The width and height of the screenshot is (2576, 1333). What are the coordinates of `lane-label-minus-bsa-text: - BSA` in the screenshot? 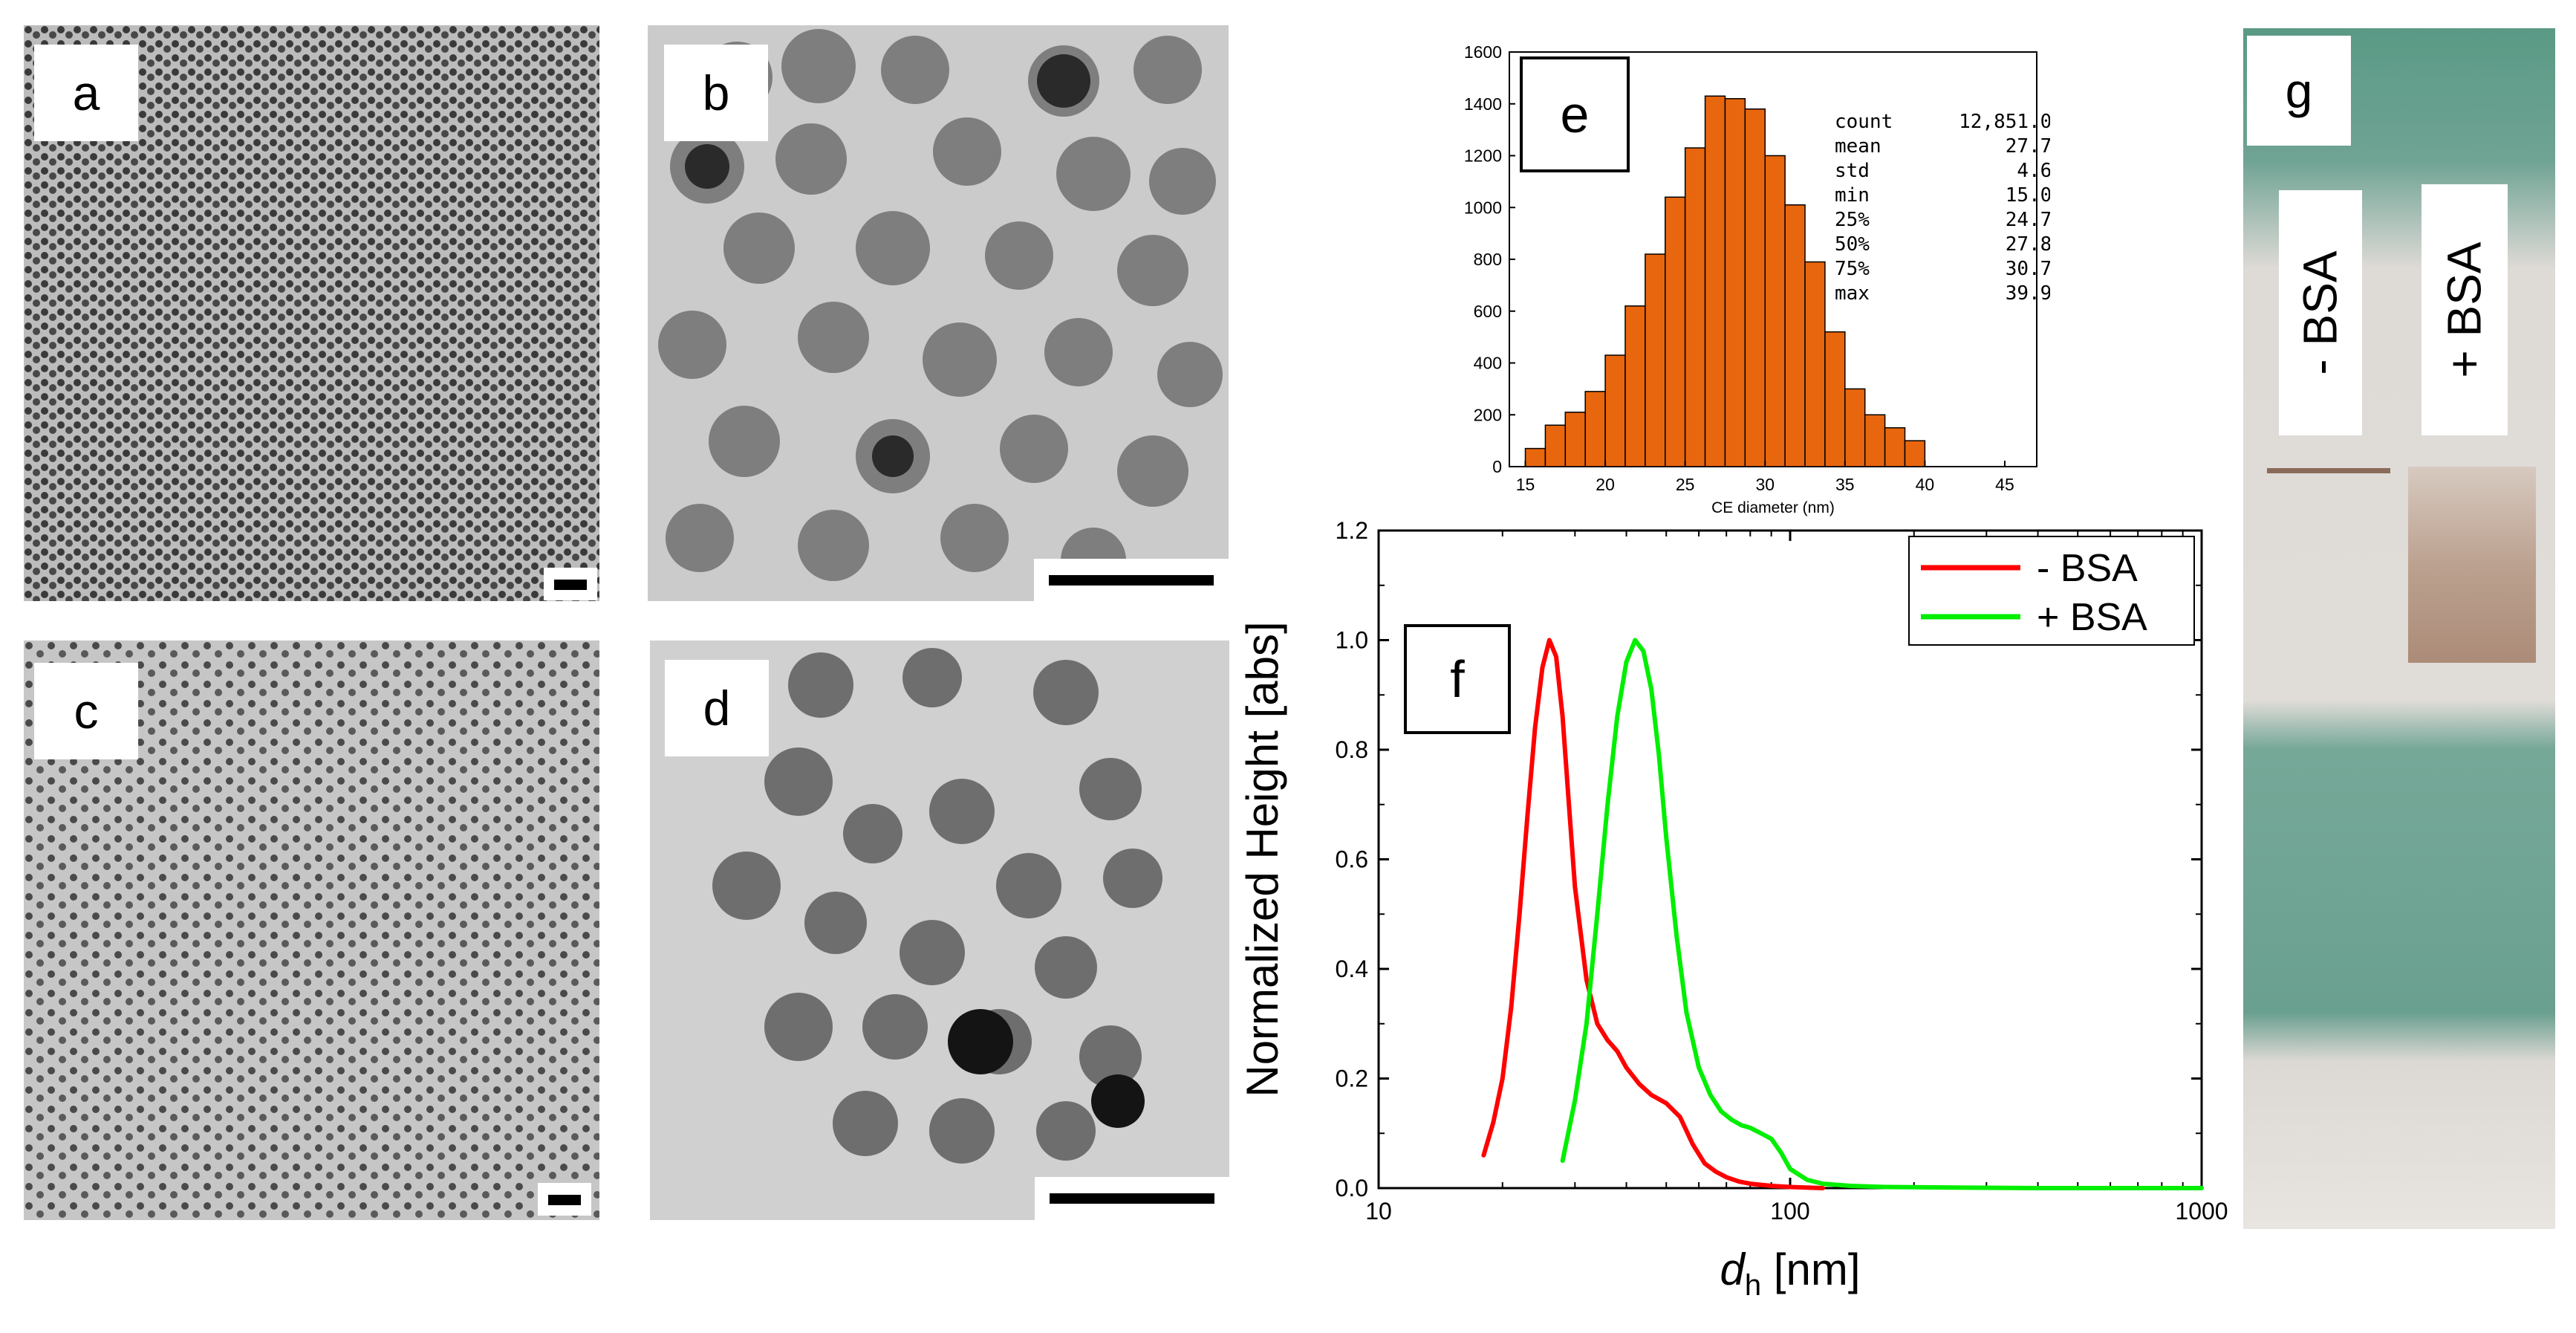 It's located at (2320, 312).